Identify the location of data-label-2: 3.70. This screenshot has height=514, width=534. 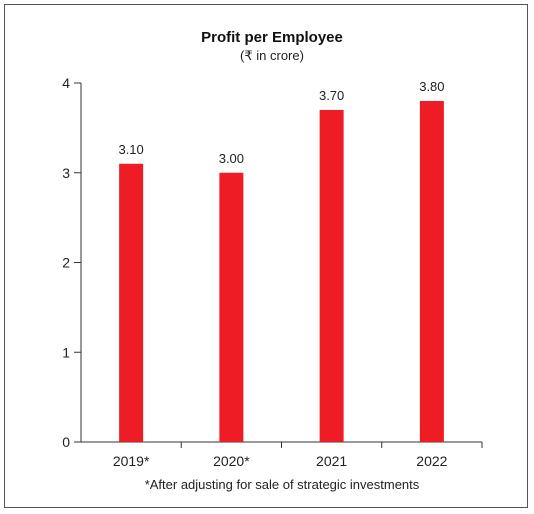
(331, 95).